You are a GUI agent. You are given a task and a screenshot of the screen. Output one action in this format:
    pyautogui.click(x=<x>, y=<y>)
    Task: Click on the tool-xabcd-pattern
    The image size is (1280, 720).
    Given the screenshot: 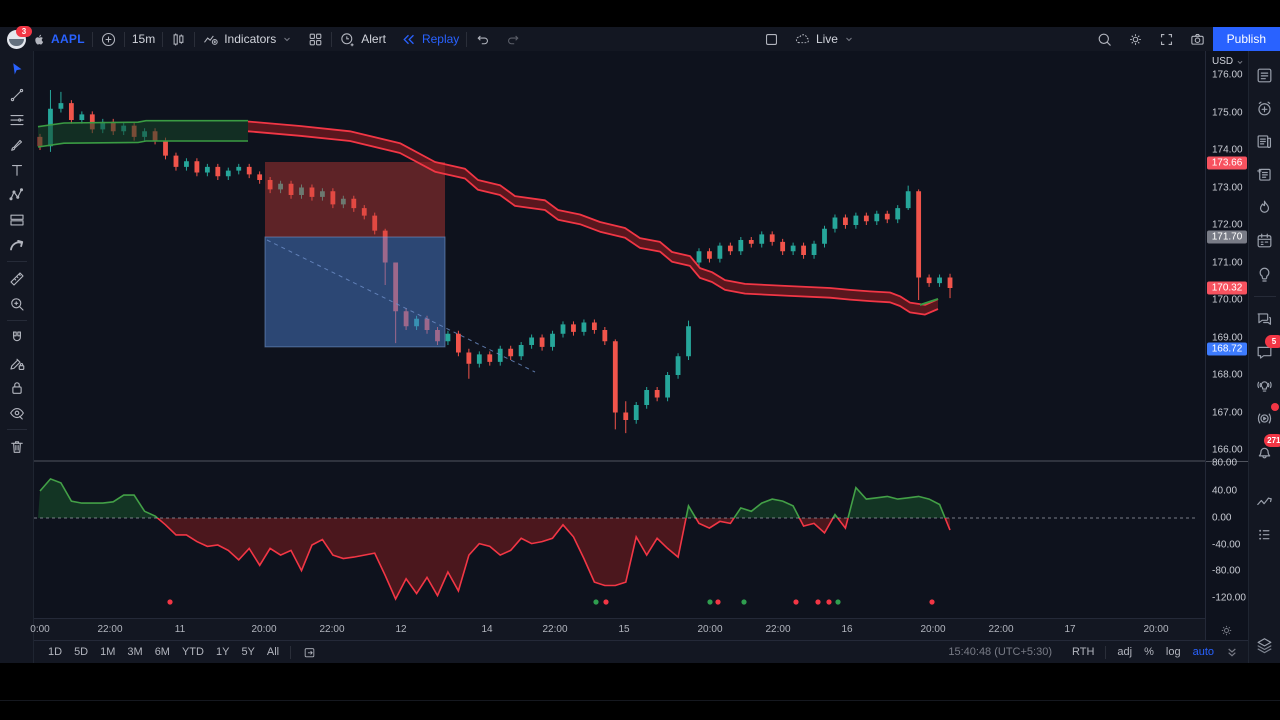 What is the action you would take?
    pyautogui.click(x=17, y=194)
    